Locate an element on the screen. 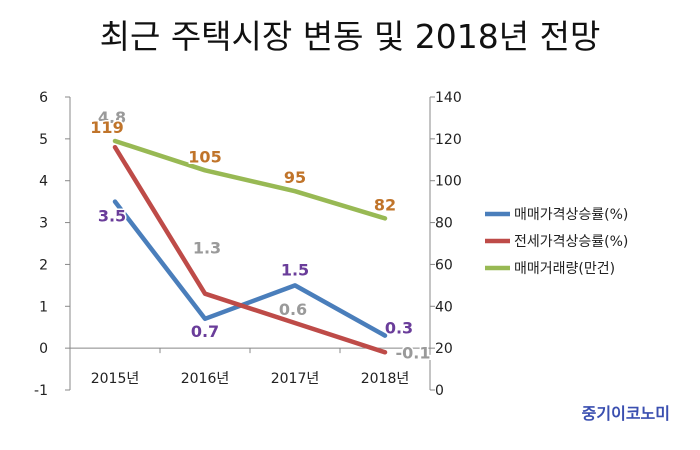 This screenshot has height=450, width=700. data-label: -0.1 is located at coordinates (413, 352).